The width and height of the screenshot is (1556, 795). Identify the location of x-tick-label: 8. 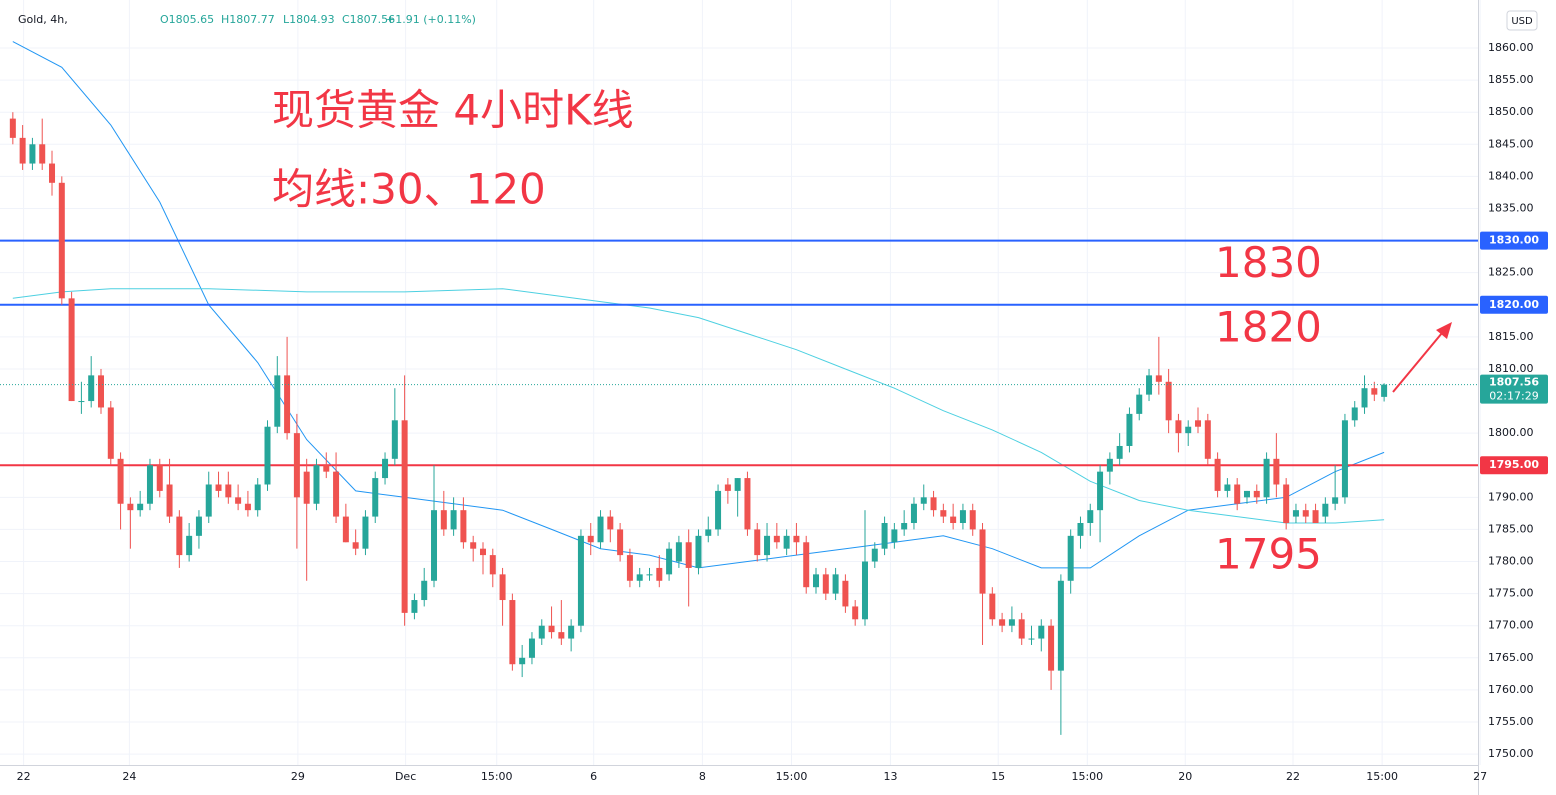
(702, 776).